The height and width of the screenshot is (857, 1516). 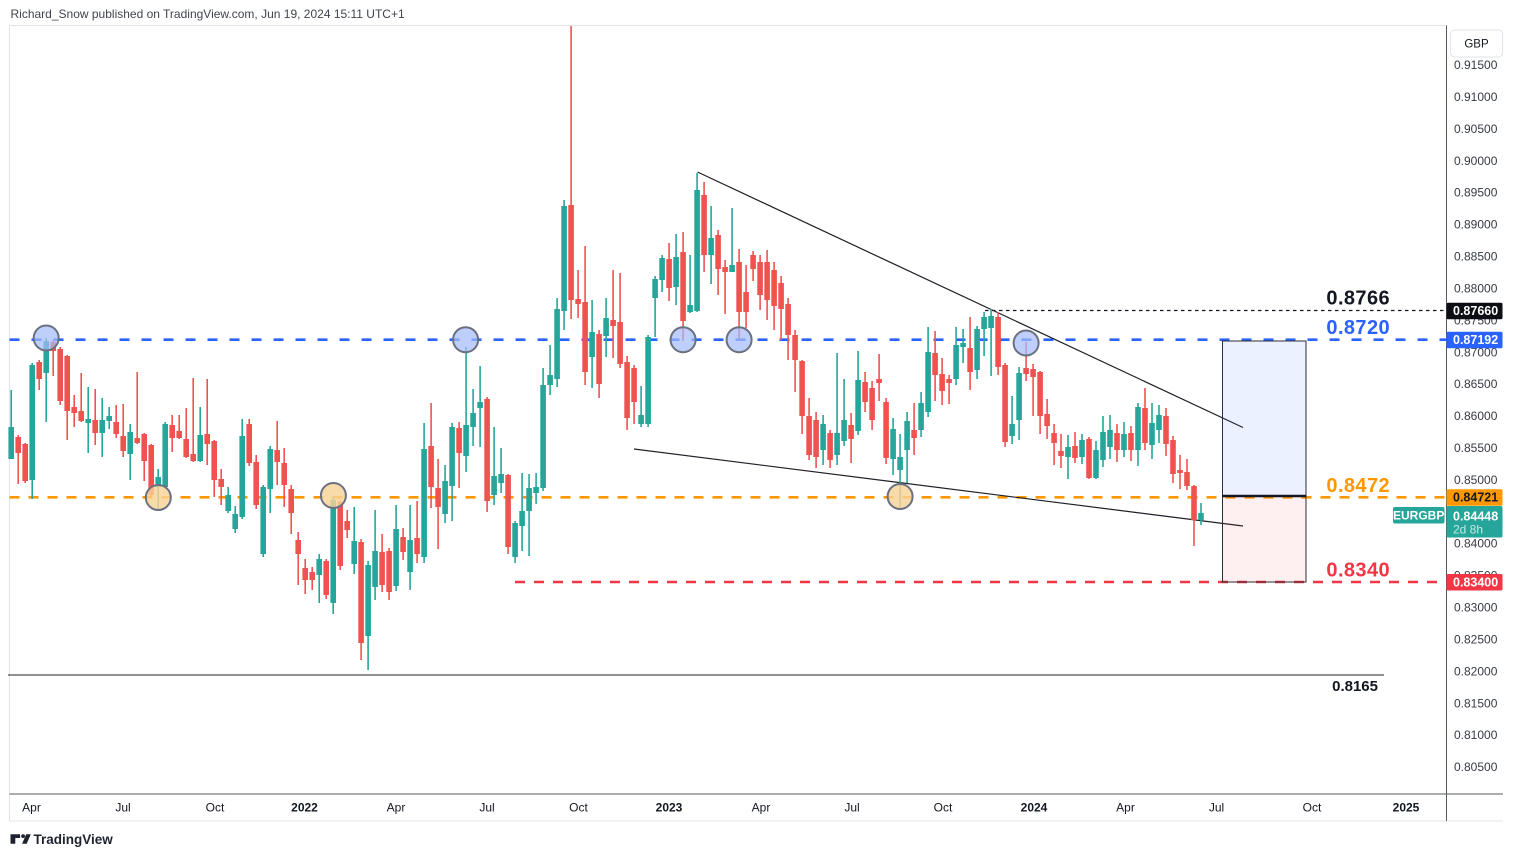 I want to click on svg-text: 2d 8h, so click(x=1468, y=530).